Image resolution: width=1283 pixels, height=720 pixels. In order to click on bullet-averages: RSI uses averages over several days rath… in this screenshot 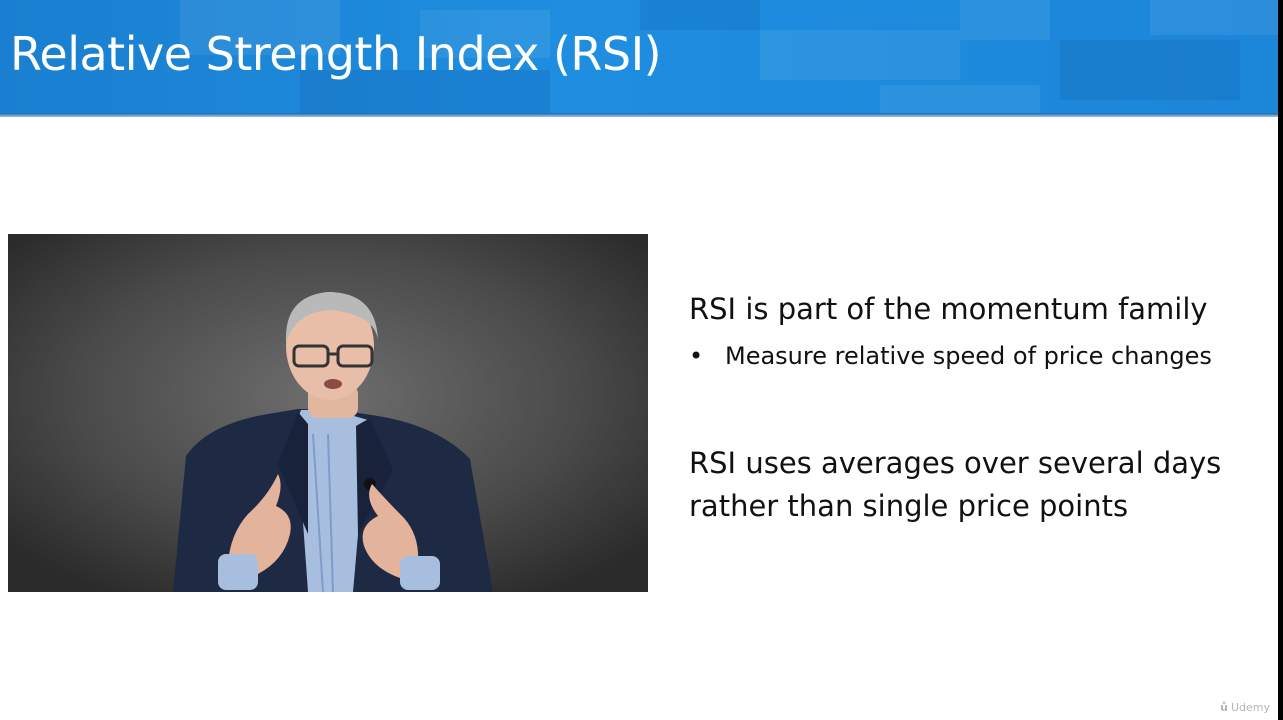, I will do `click(955, 484)`.